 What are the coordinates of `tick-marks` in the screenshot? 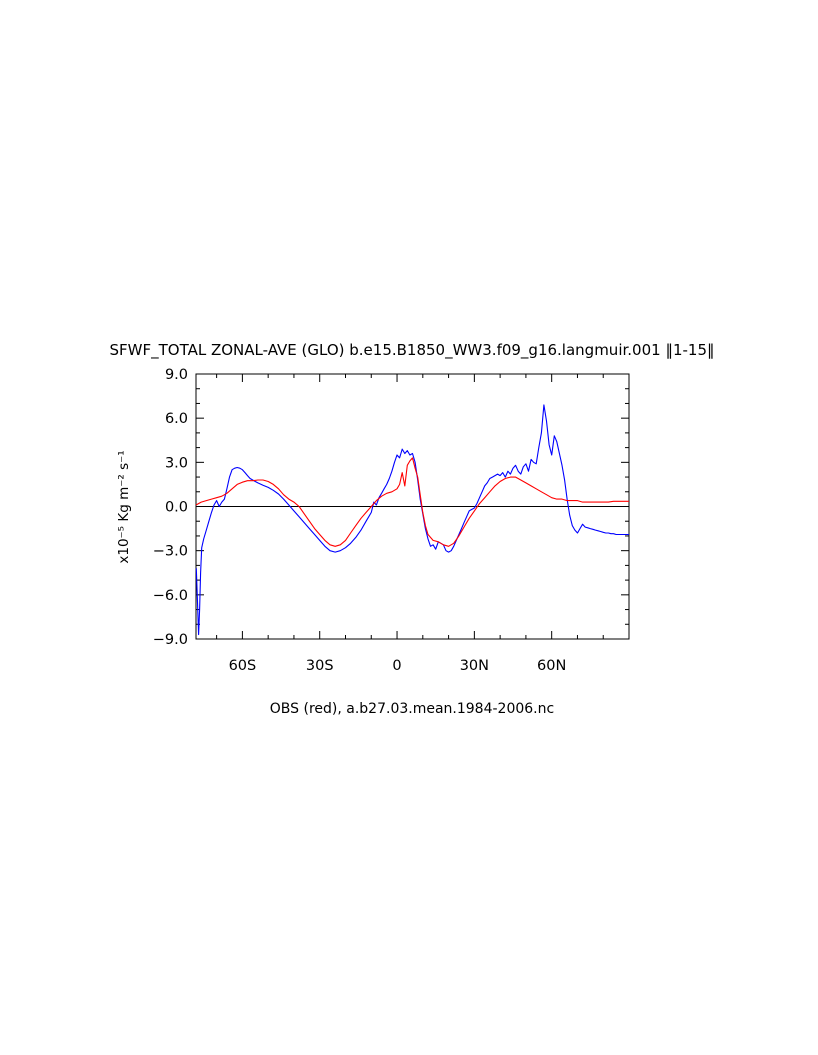 It's located at (413, 506).